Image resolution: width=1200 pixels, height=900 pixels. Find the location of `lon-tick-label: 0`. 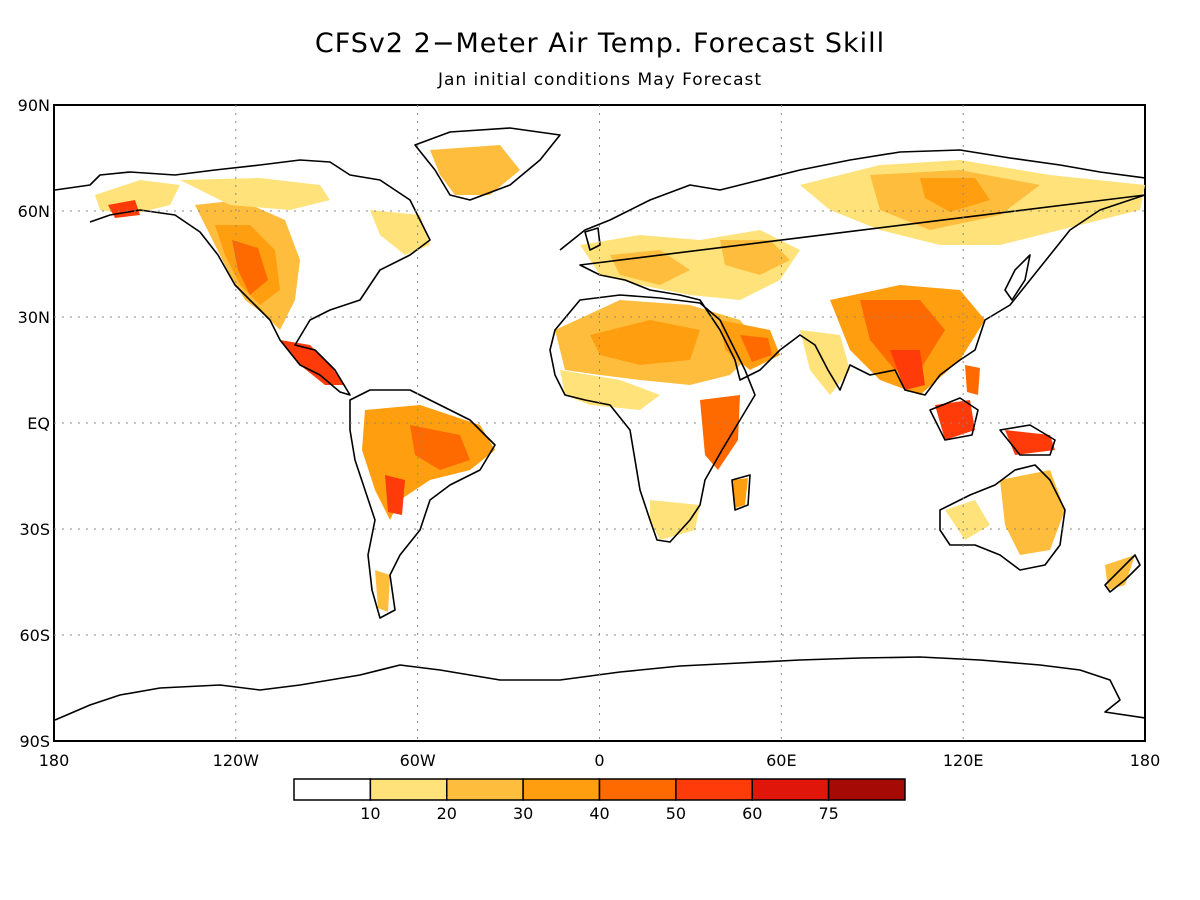

lon-tick-label: 0 is located at coordinates (599, 760).